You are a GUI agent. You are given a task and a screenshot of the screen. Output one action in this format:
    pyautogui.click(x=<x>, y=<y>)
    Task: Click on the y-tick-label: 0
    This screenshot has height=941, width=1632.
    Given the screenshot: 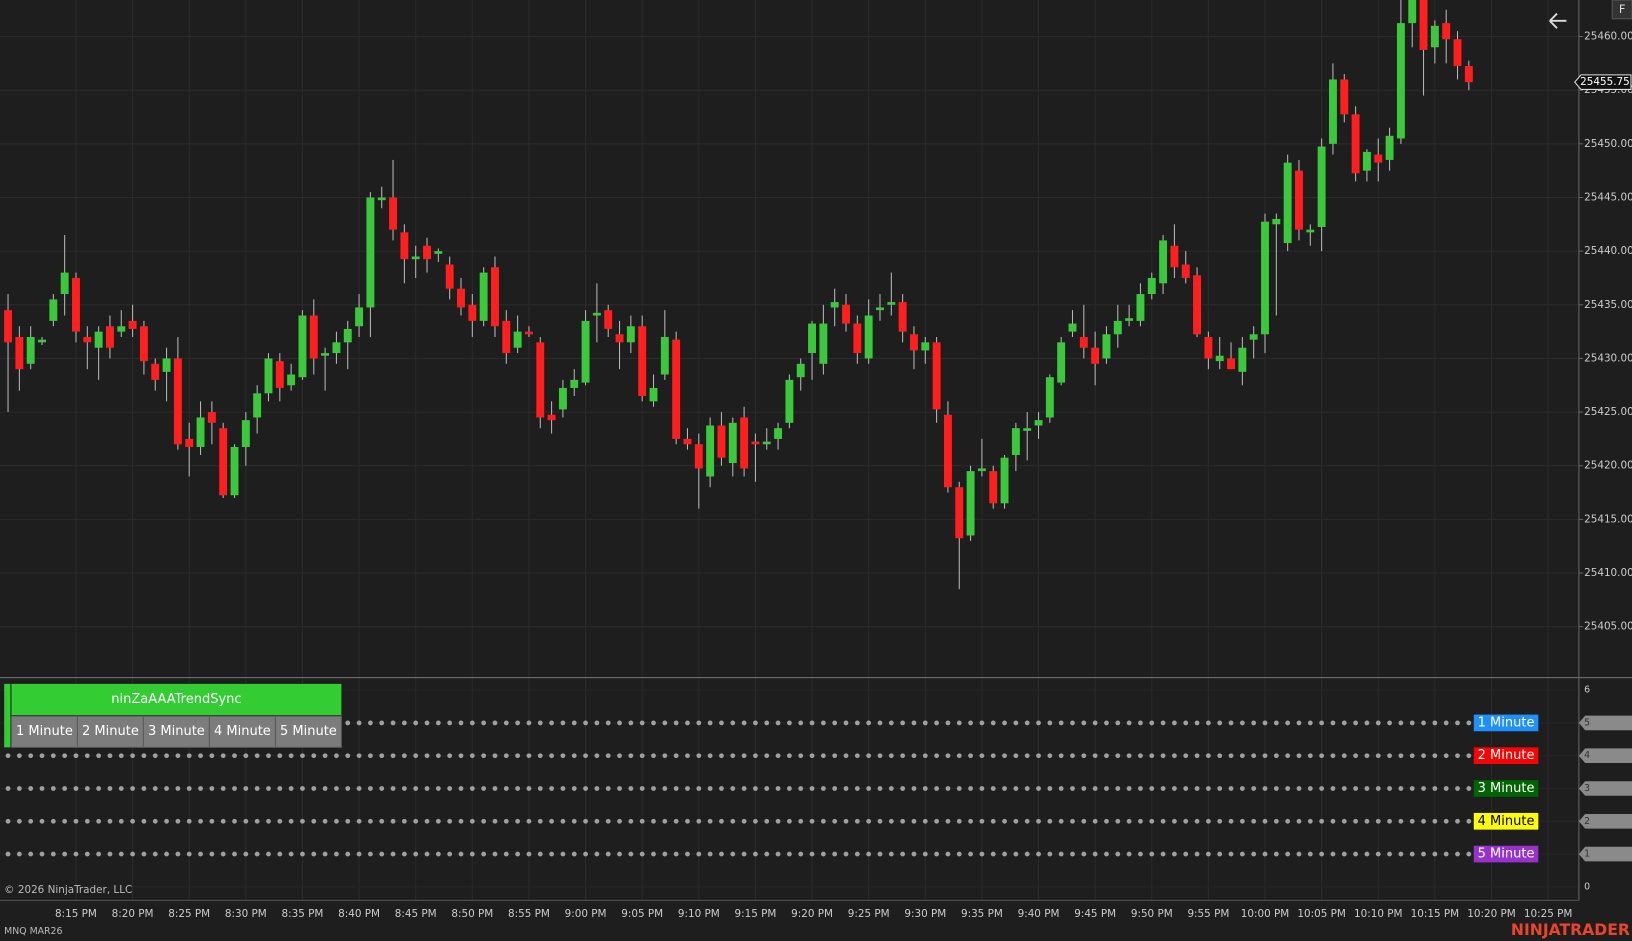 What is the action you would take?
    pyautogui.click(x=1587, y=886)
    